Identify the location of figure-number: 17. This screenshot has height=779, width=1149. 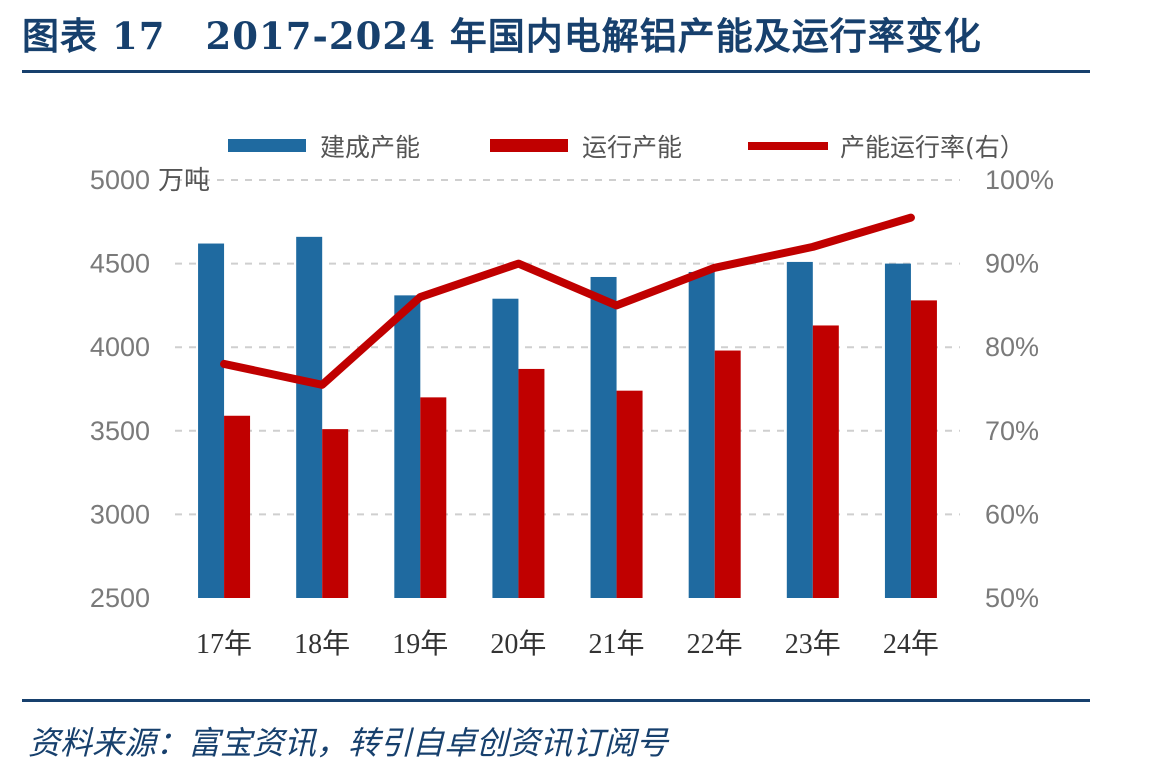
(139, 36).